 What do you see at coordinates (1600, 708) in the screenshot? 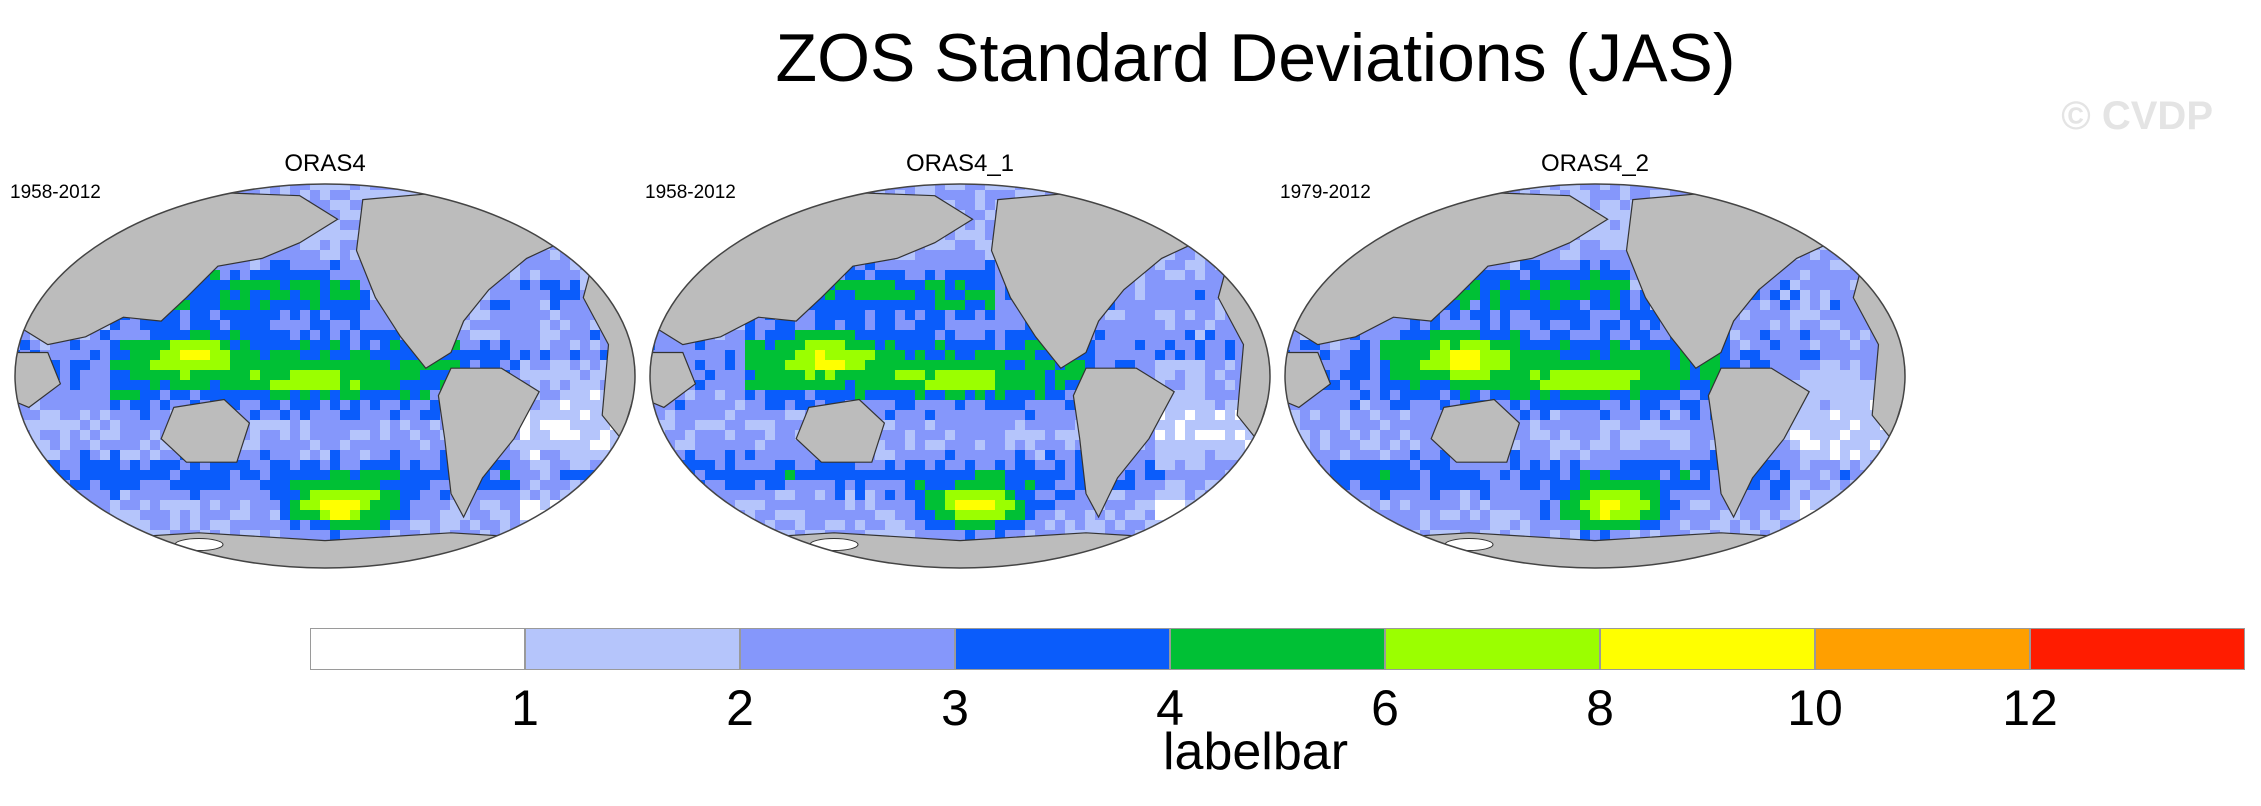
I see `labelbar-tick-label: 8` at bounding box center [1600, 708].